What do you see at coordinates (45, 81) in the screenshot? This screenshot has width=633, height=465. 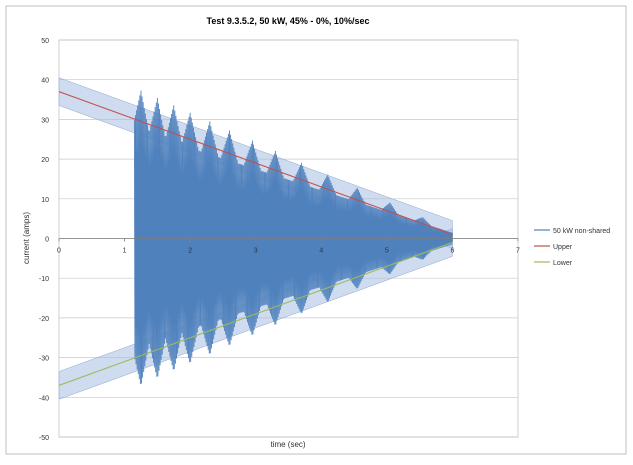 I see `y-tick-label-1: 40` at bounding box center [45, 81].